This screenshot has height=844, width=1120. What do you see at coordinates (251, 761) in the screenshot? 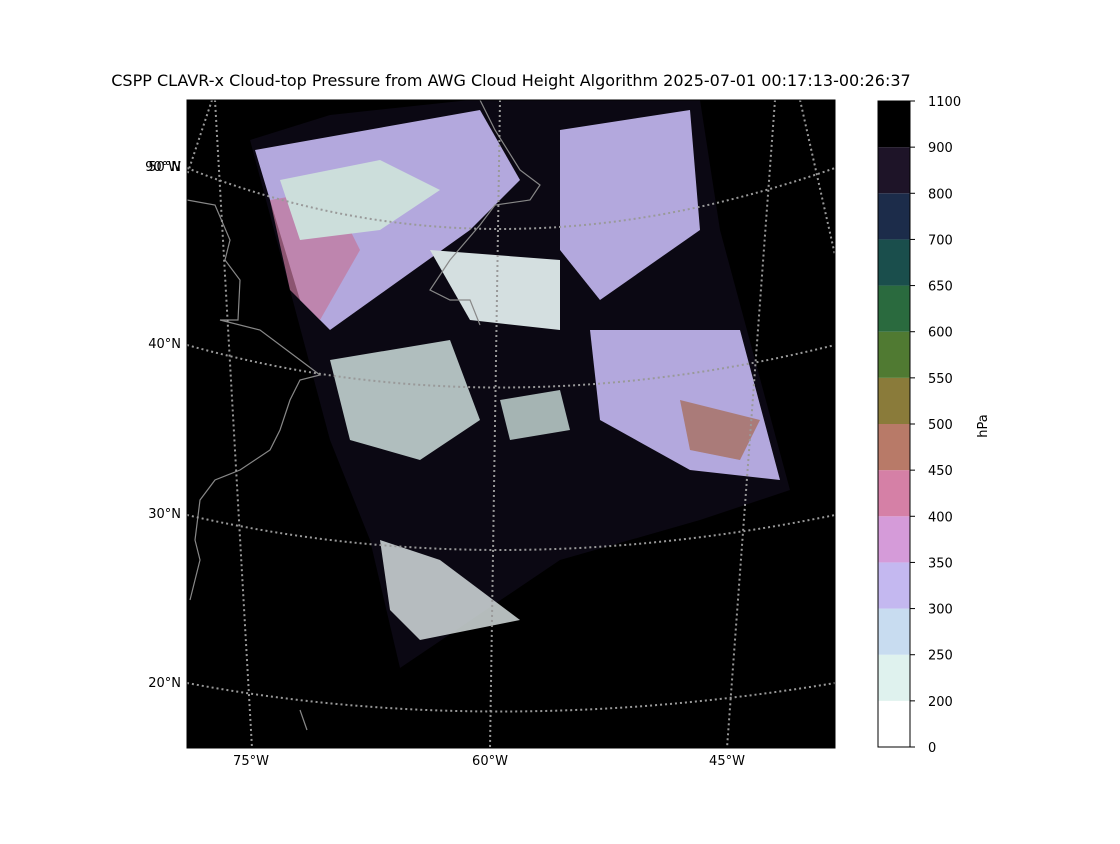
I see `lon-label: 75°W` at bounding box center [251, 761].